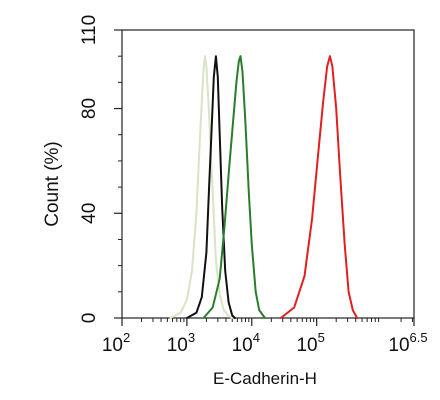  I want to click on y-tick-label: 80, so click(89, 108).